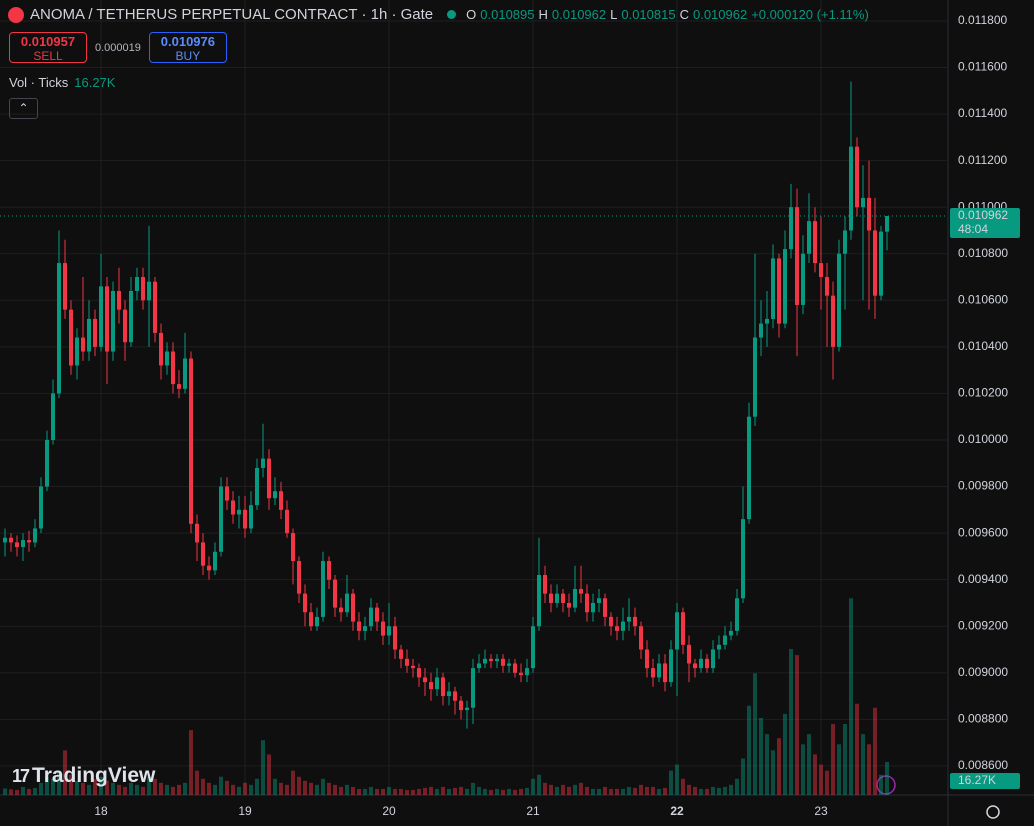 Image resolution: width=1034 pixels, height=826 pixels. Describe the element at coordinates (48, 47) in the screenshot. I see `sell-button: 0.010957 SELL` at that location.